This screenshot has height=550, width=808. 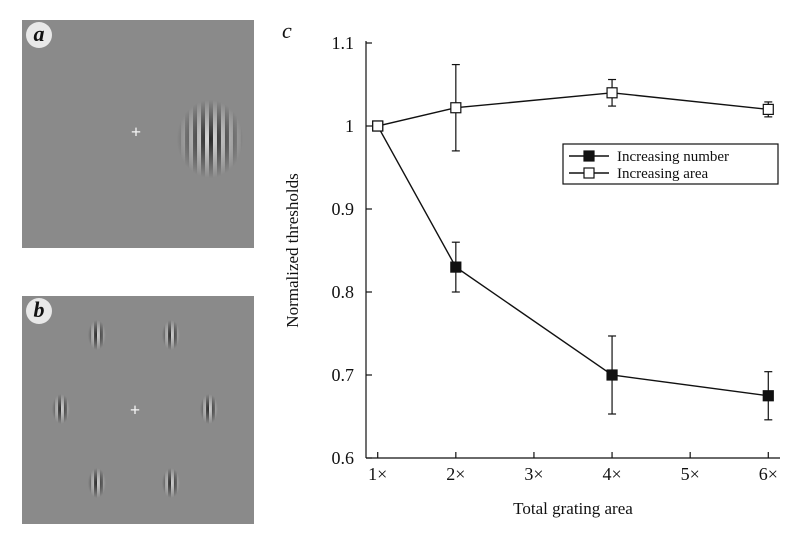 What do you see at coordinates (533, 474) in the screenshot?
I see `x-tick-label: 3×` at bounding box center [533, 474].